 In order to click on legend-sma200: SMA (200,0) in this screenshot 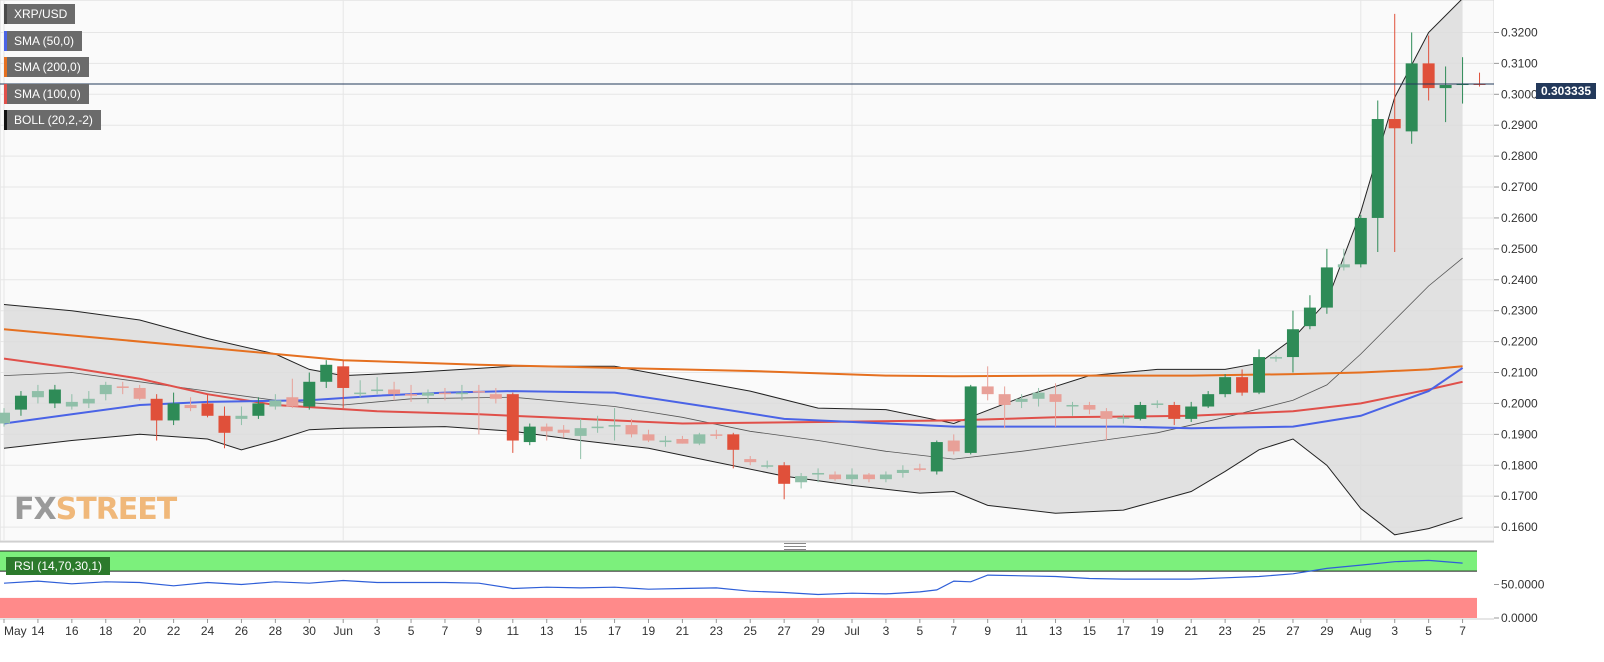, I will do `click(46, 67)`.